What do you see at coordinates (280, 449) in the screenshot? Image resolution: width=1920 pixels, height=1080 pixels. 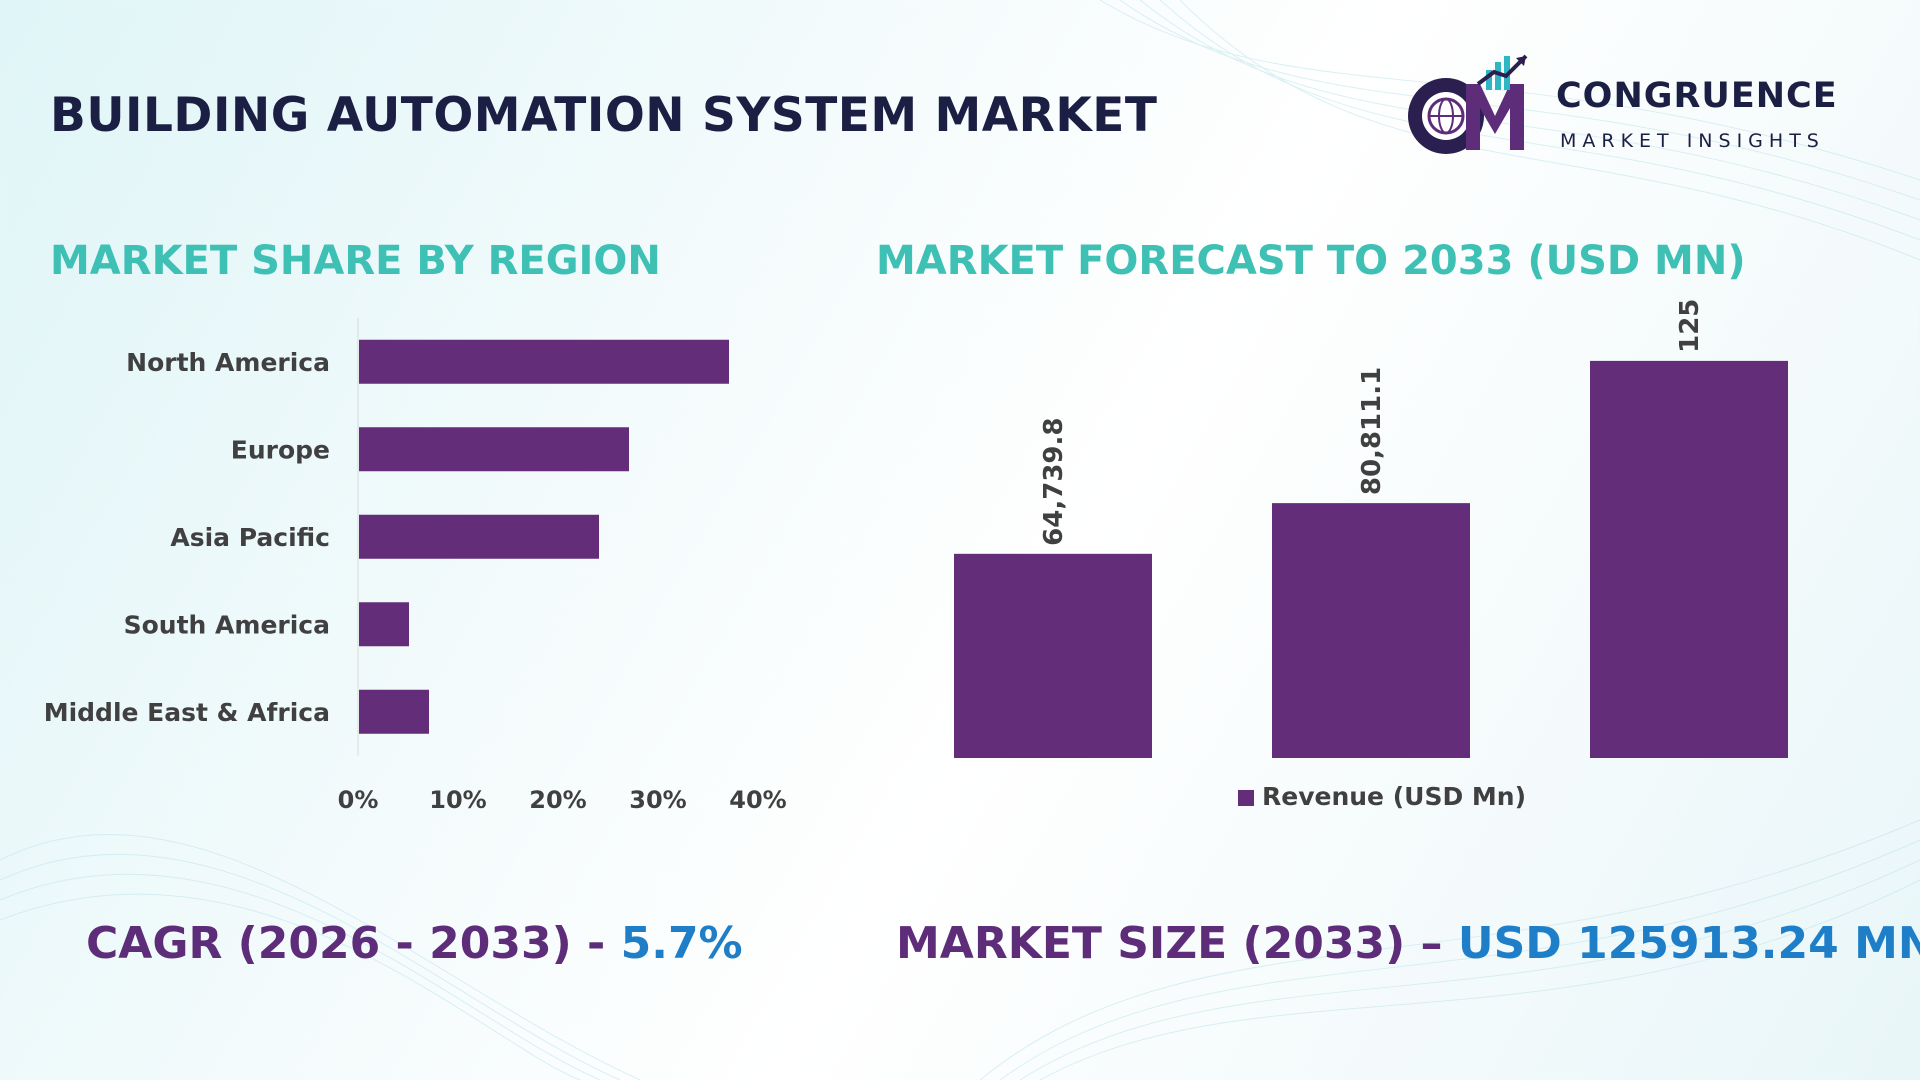 I see `category-label: Europe` at bounding box center [280, 449].